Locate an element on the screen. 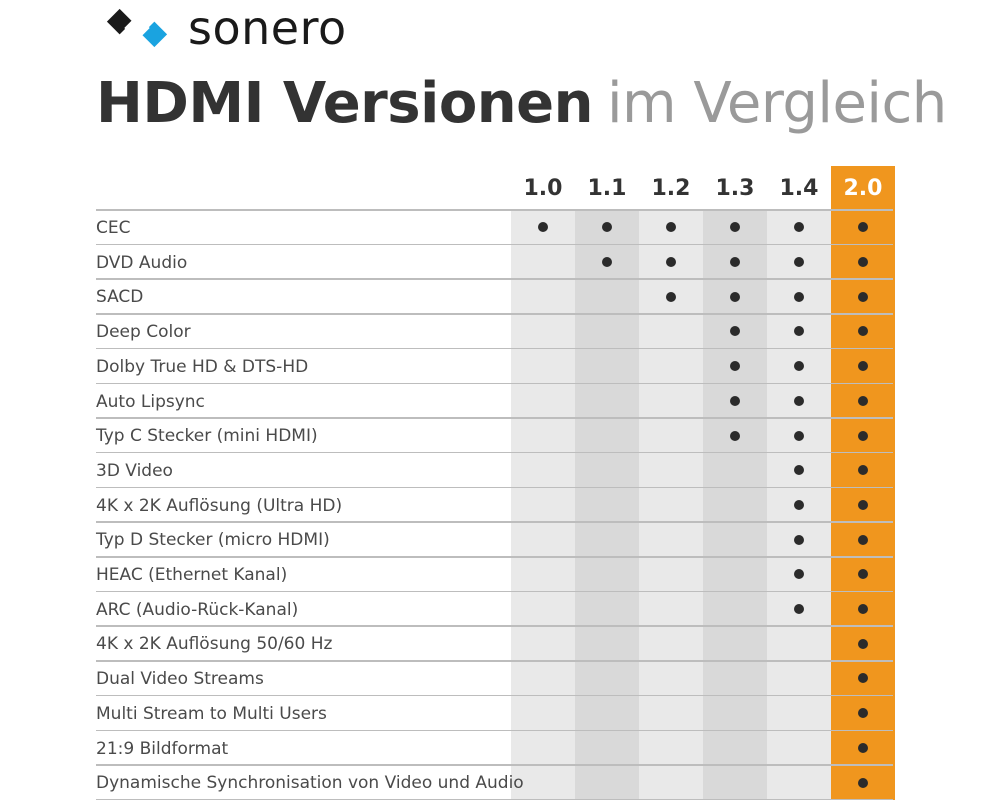 This screenshot has width=1000, height=801. table-row: 4K x 2K Auflösung (Ultra HD) is located at coordinates (494, 505).